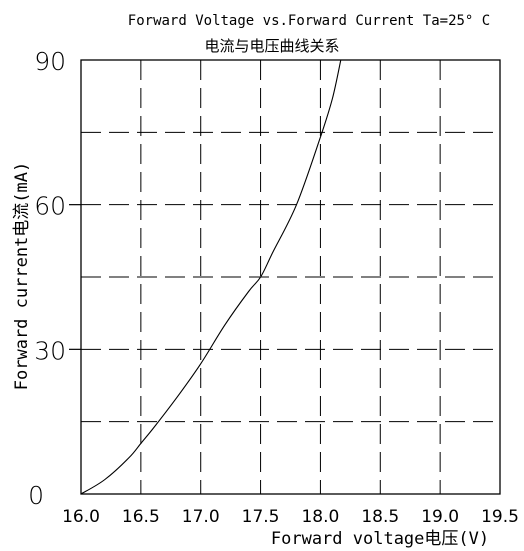 Image resolution: width=524 pixels, height=551 pixels. What do you see at coordinates (320, 517) in the screenshot?
I see `x-tick-label: 18.0` at bounding box center [320, 517].